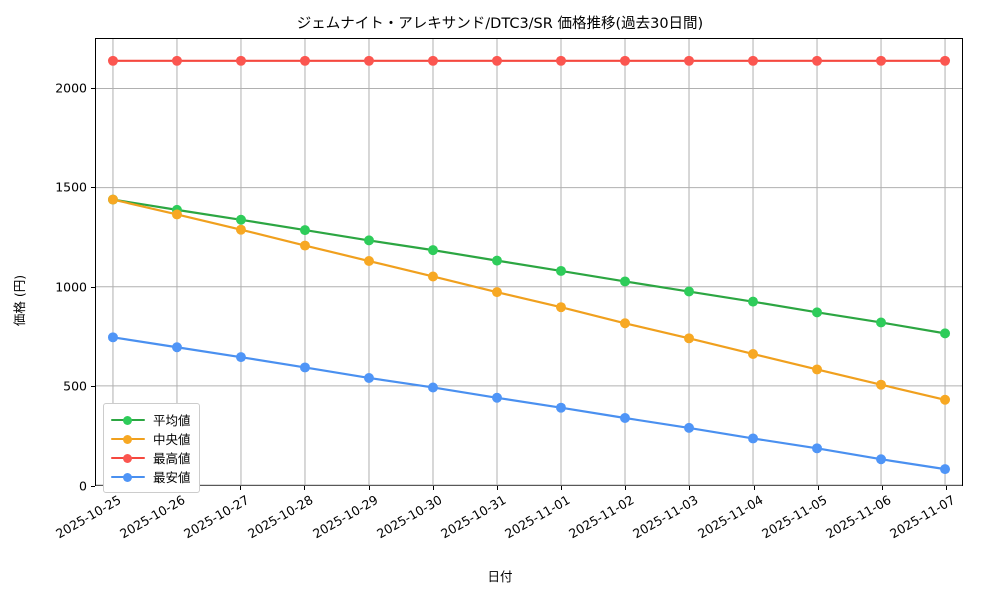 This screenshot has width=1000, height=600. I want to click on x-axis-tick-label: 2025-11-05, so click(794, 517).